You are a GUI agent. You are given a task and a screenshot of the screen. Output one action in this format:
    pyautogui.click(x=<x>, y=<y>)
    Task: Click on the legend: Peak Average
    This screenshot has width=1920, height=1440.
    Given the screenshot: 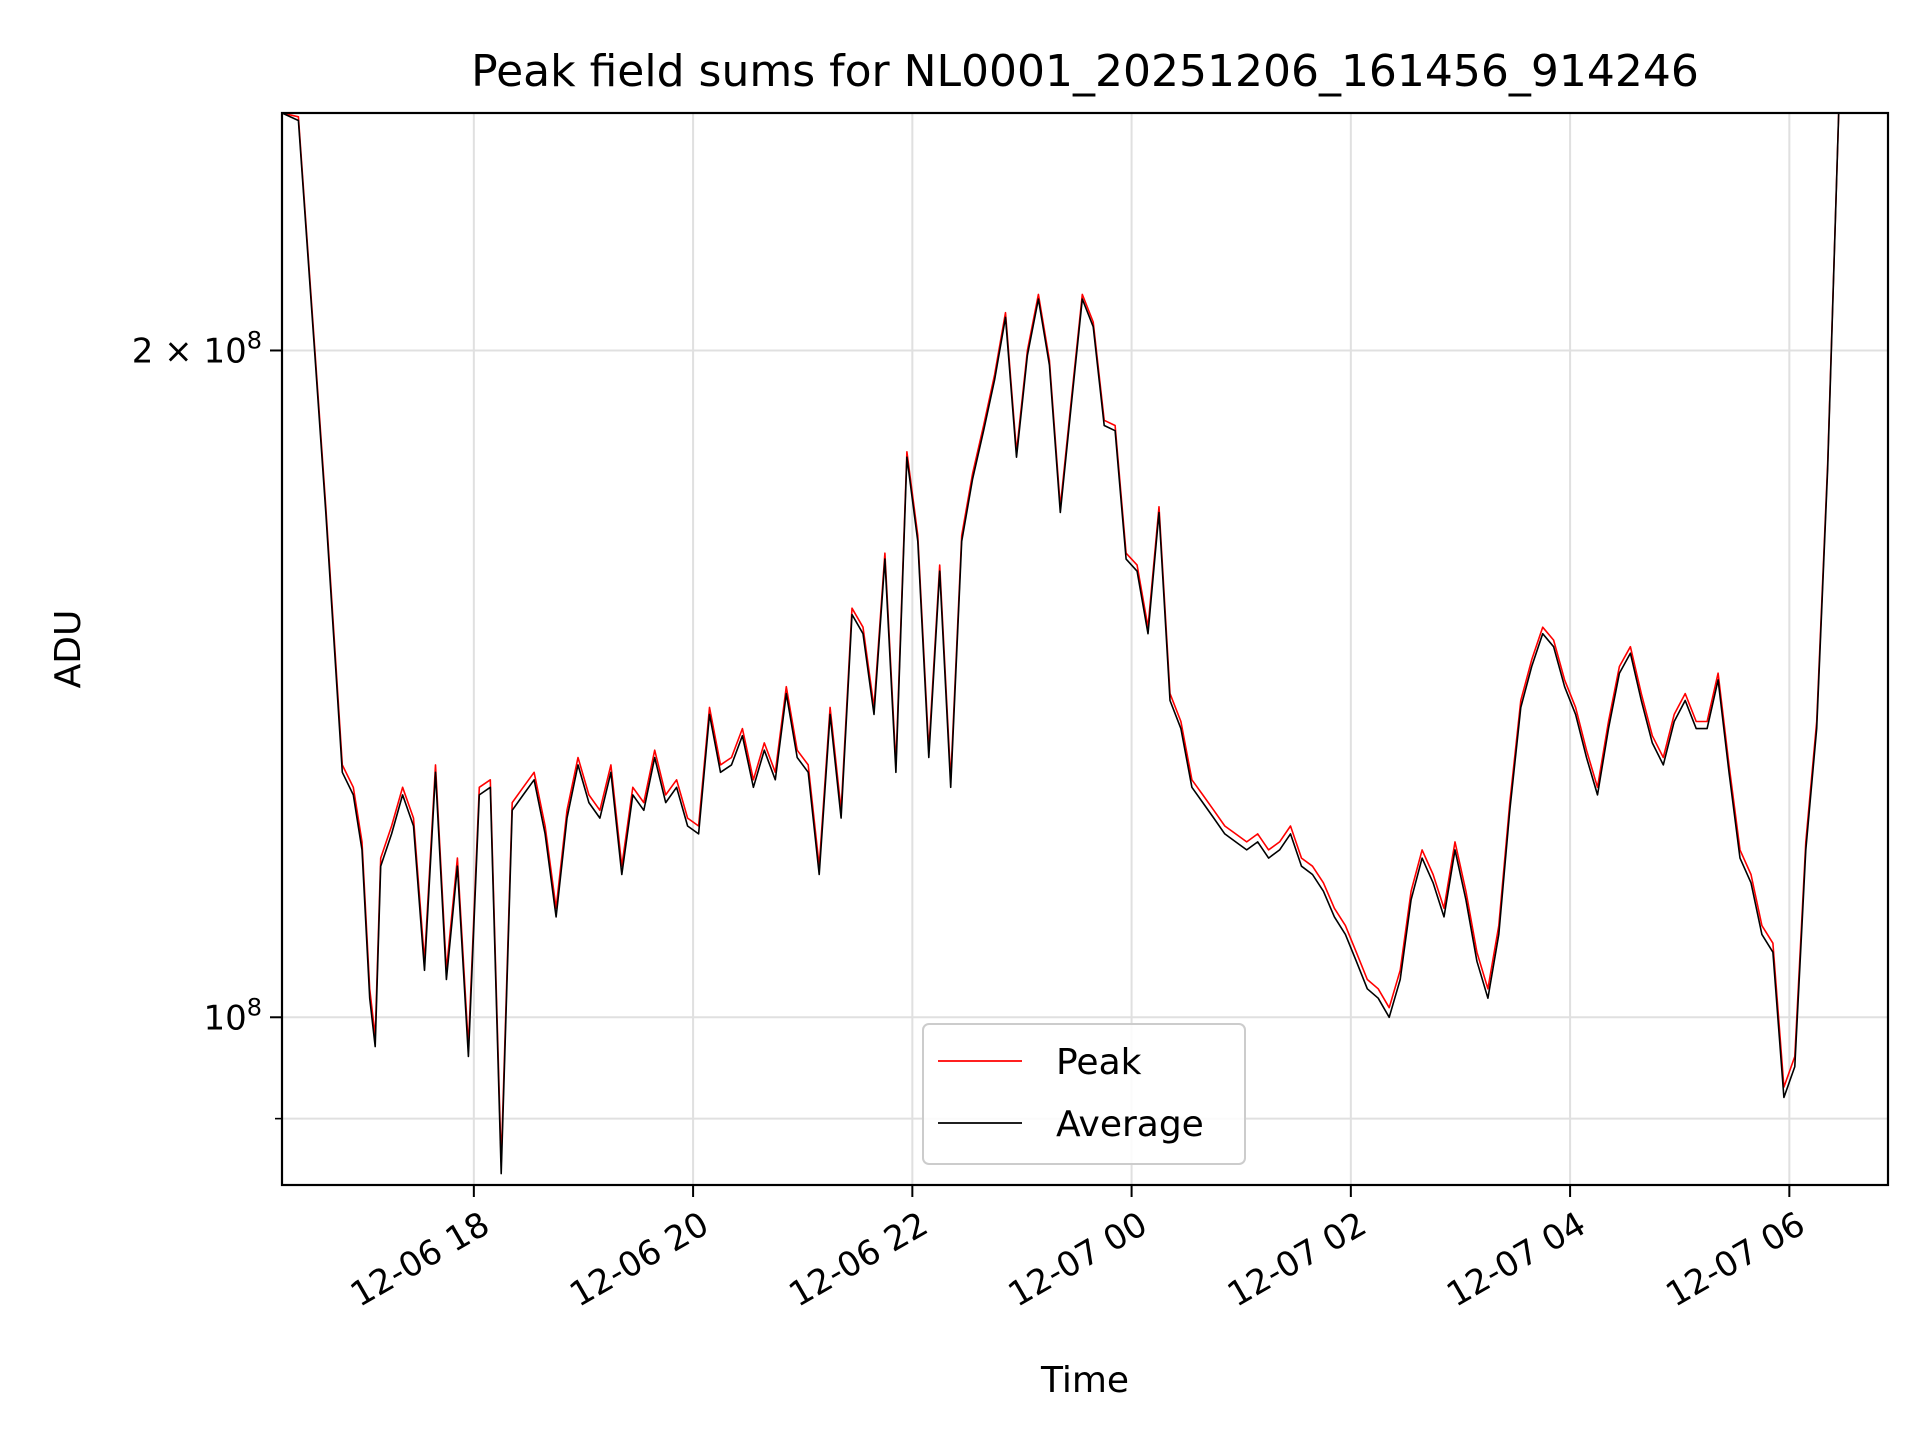 What is the action you would take?
    pyautogui.click(x=1084, y=1094)
    